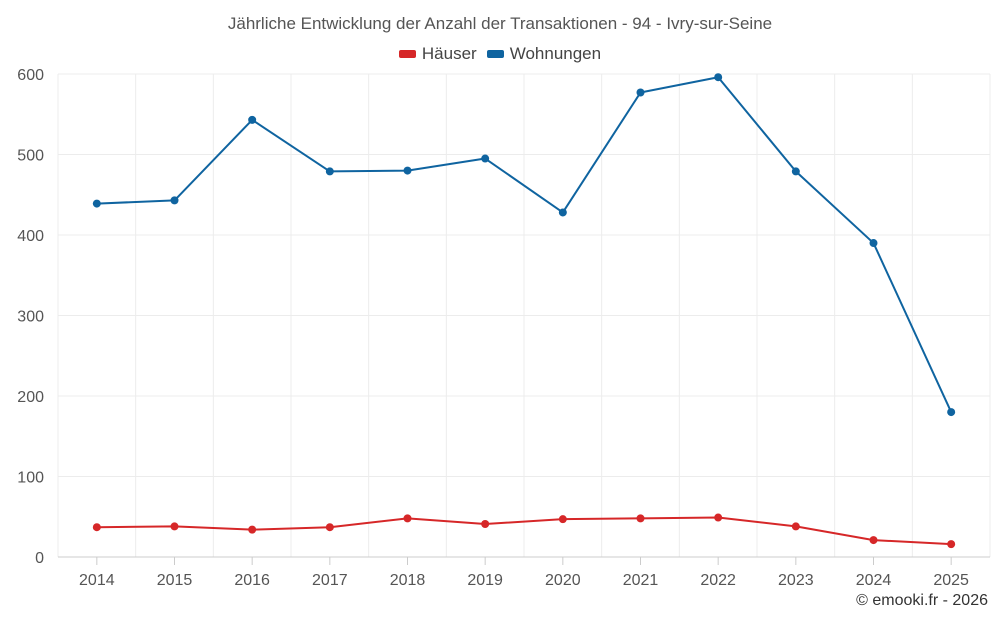 The height and width of the screenshot is (625, 1000). What do you see at coordinates (718, 580) in the screenshot?
I see `x-tick-label: 2022` at bounding box center [718, 580].